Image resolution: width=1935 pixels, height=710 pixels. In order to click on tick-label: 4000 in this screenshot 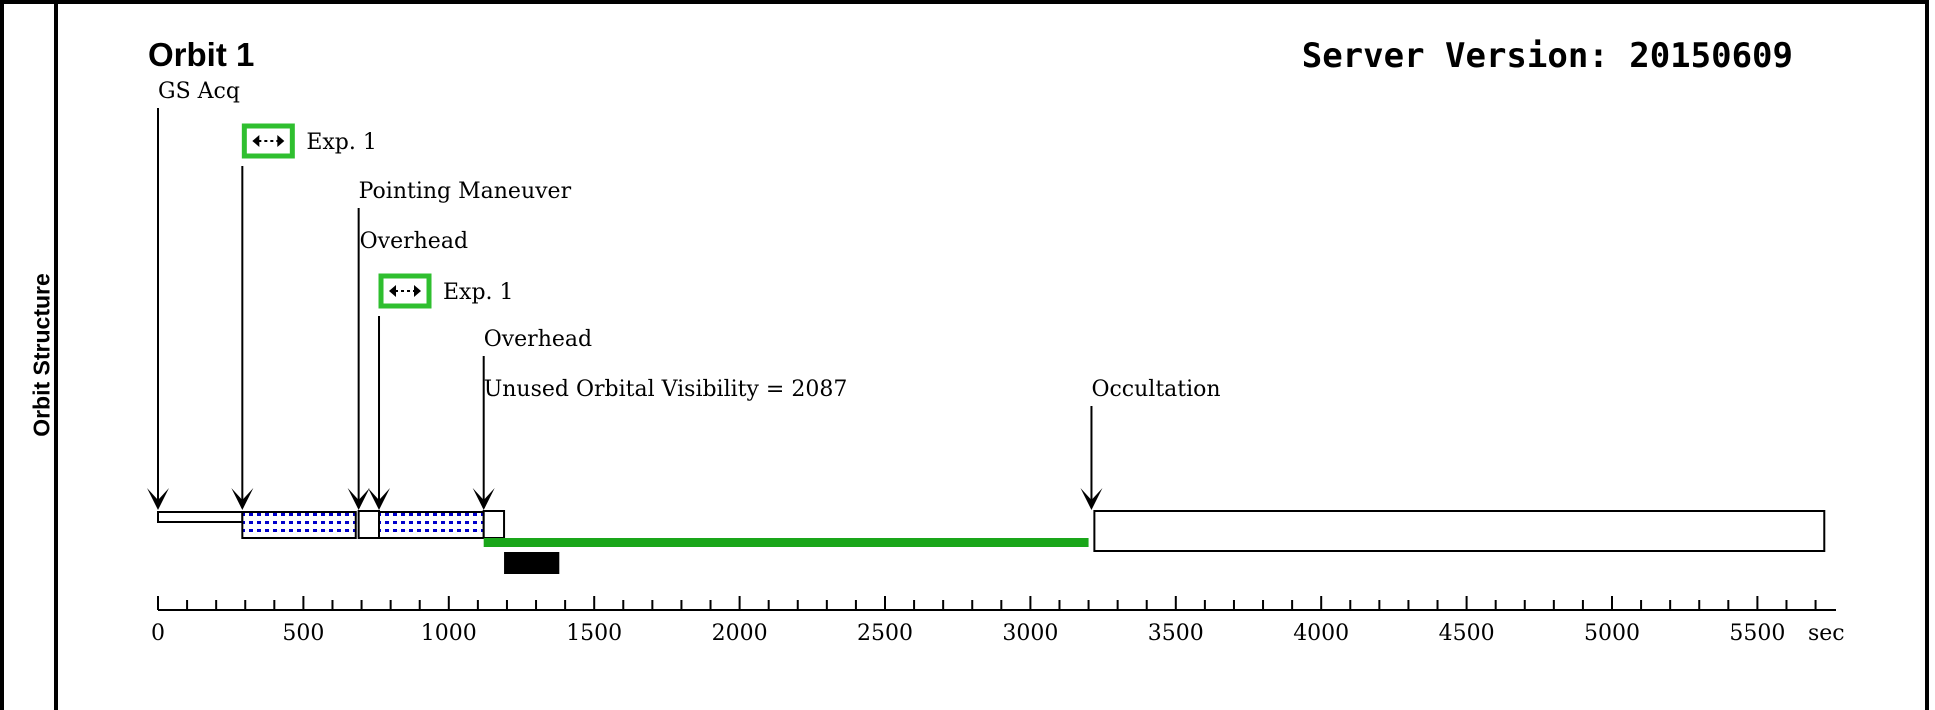, I will do `click(1321, 633)`.